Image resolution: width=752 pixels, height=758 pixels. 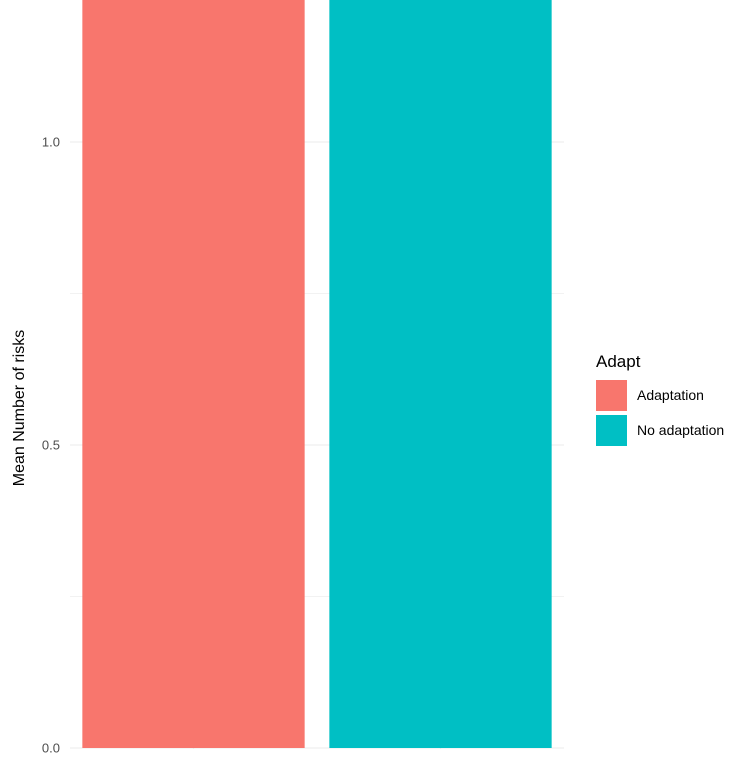 I want to click on legend-key-no-adaptation, so click(x=611, y=430).